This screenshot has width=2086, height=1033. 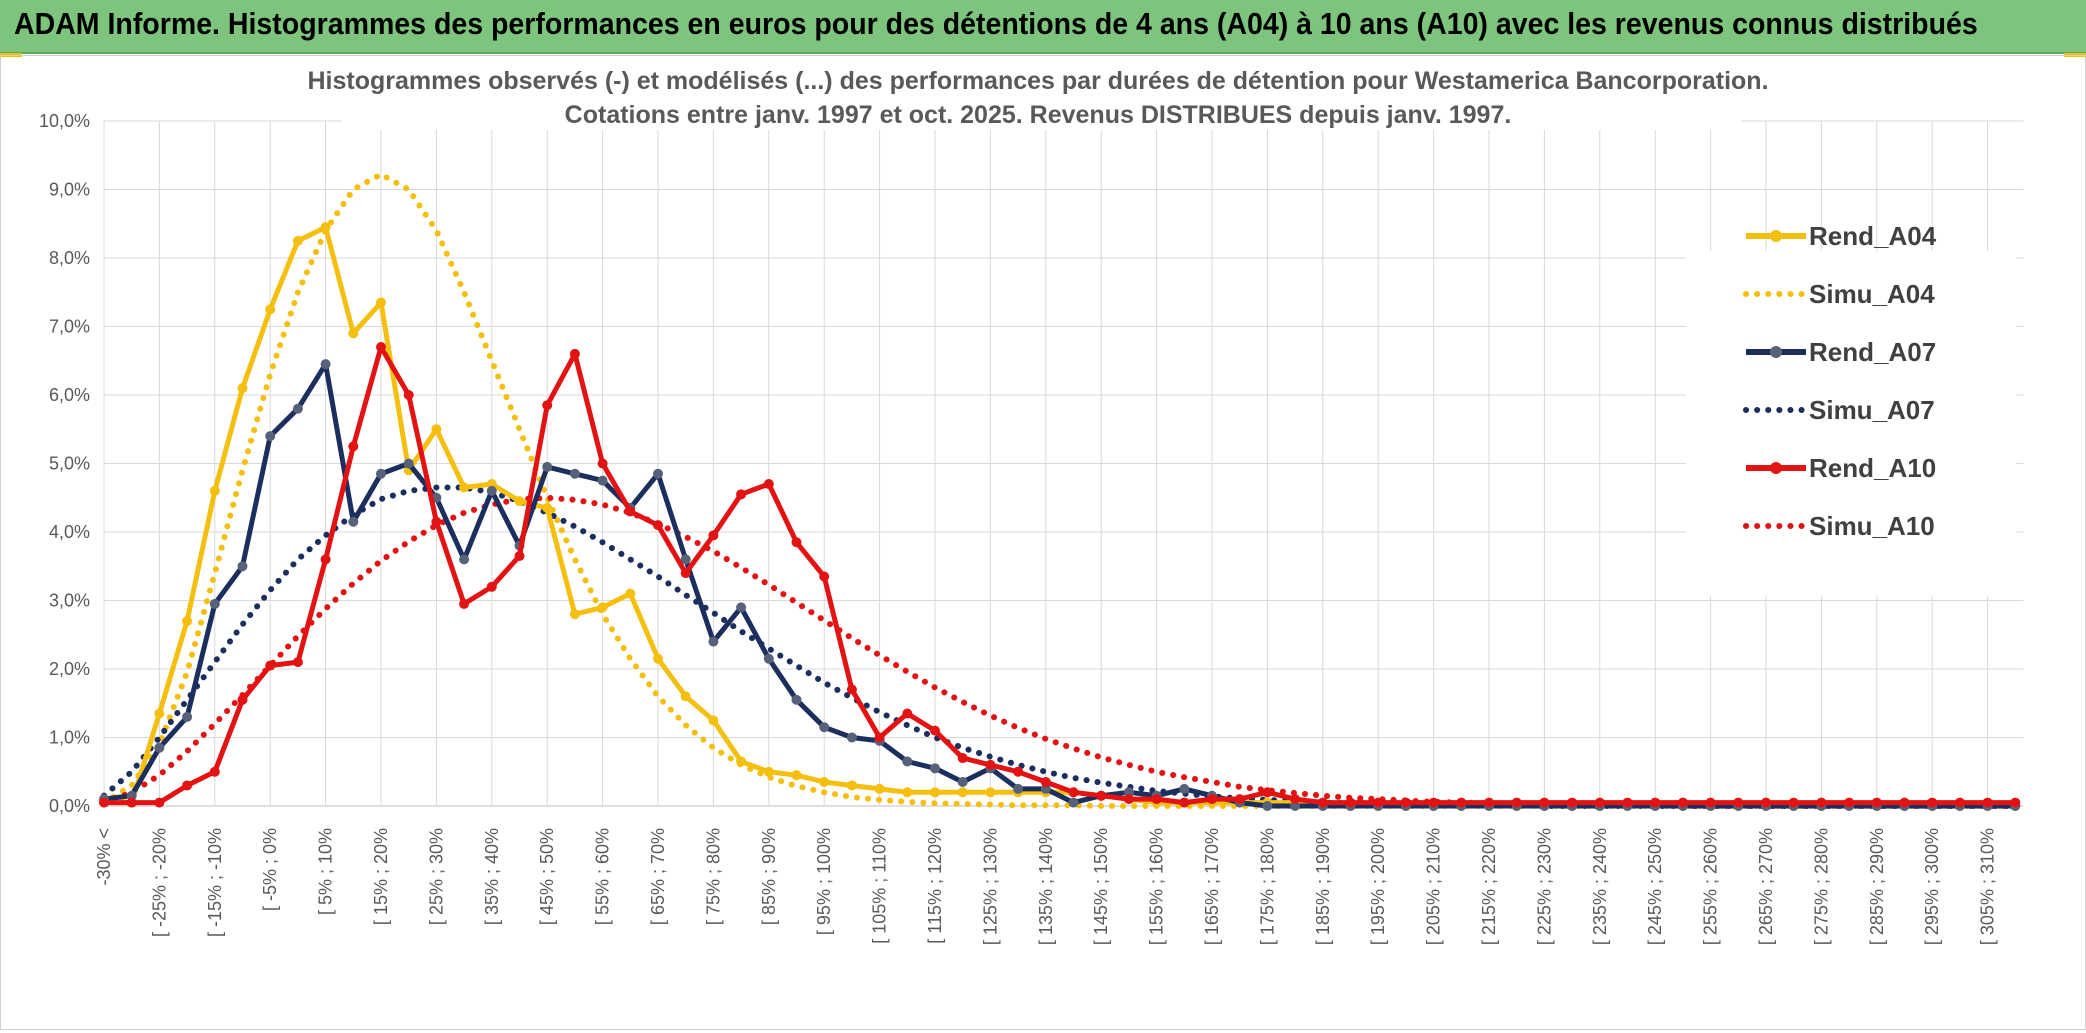 What do you see at coordinates (935, 886) in the screenshot?
I see `x-tick-label: [ 115% ; 120%` at bounding box center [935, 886].